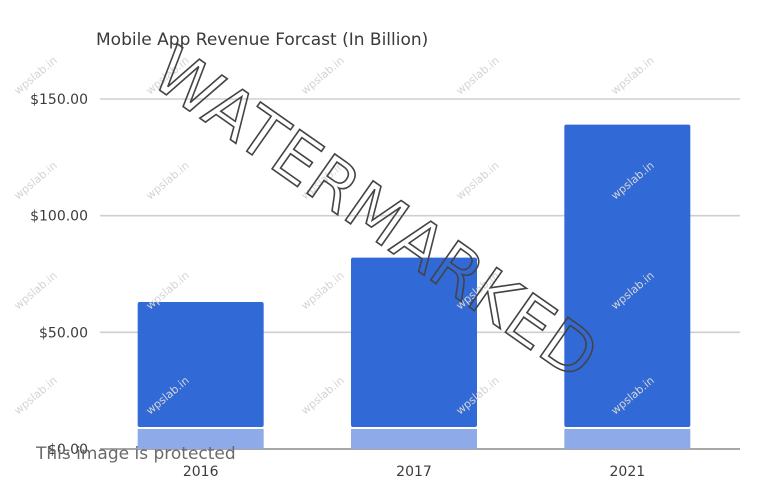  I want to click on x-tick-label: 2017, so click(414, 472).